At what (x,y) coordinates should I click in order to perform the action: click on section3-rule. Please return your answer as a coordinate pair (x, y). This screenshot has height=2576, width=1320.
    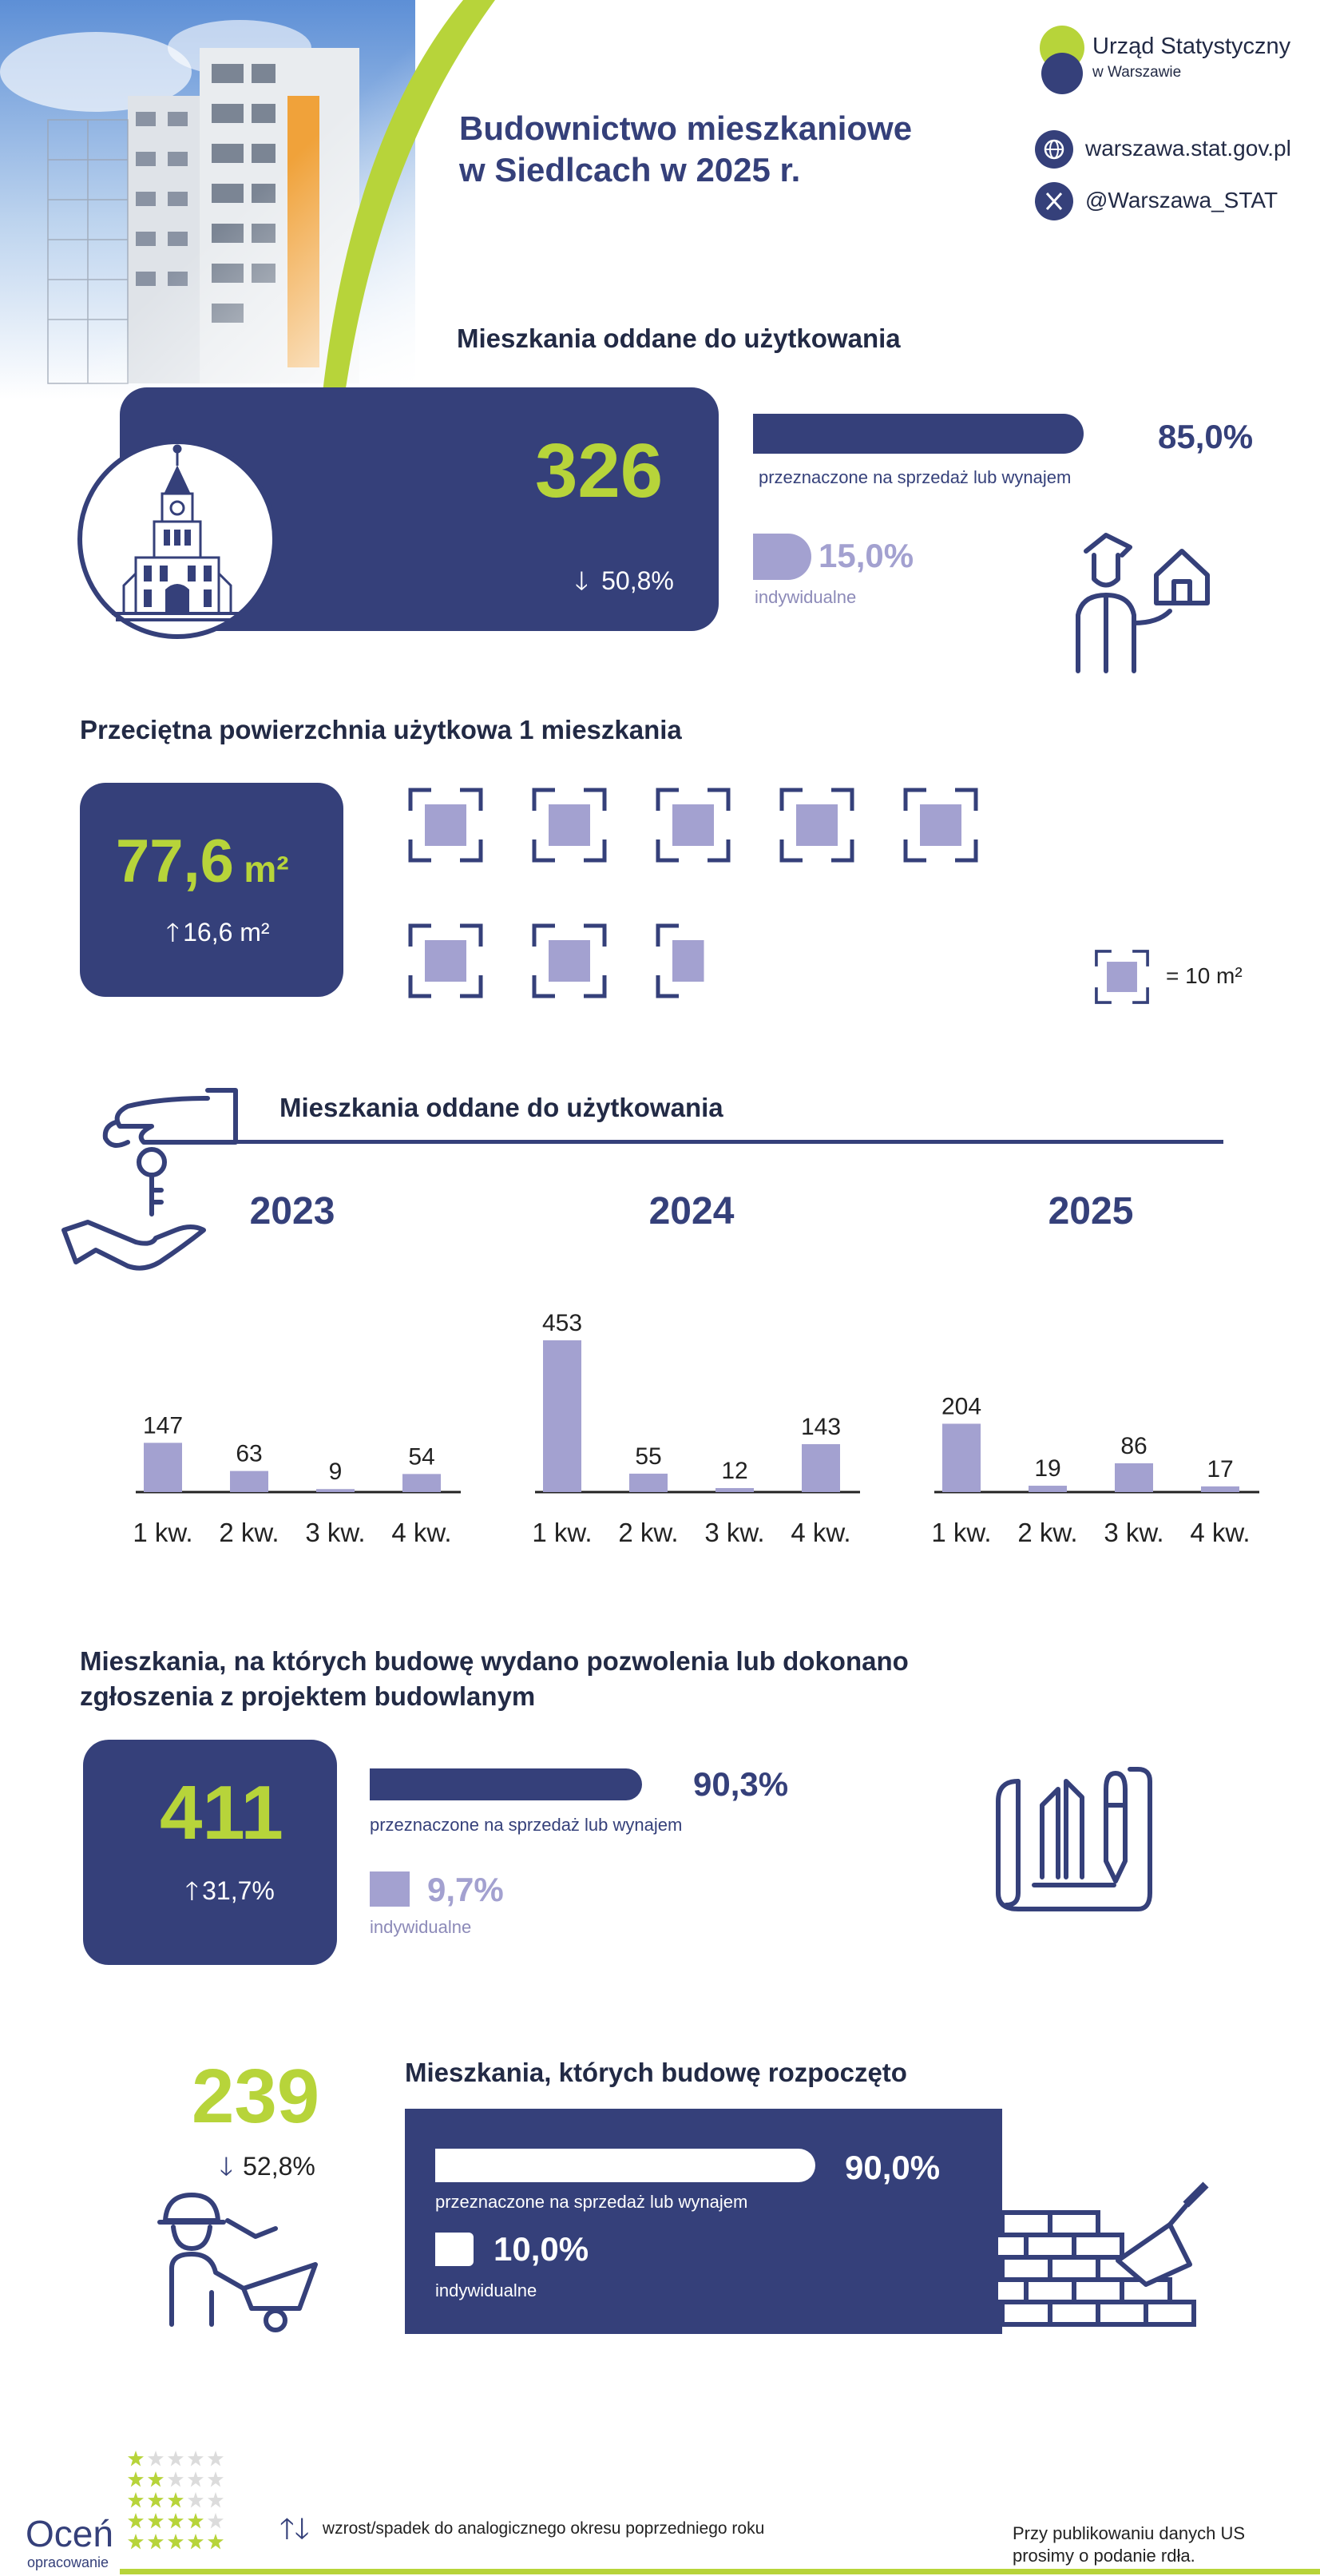
    Looking at the image, I should click on (728, 1142).